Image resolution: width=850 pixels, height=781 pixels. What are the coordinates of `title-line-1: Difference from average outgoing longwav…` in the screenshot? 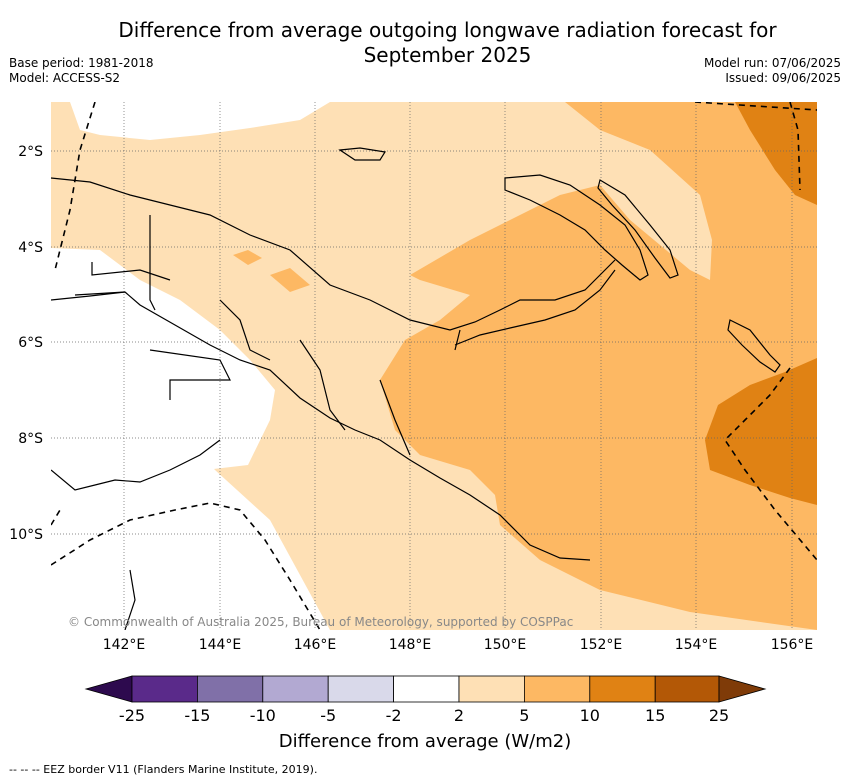 It's located at (447, 30).